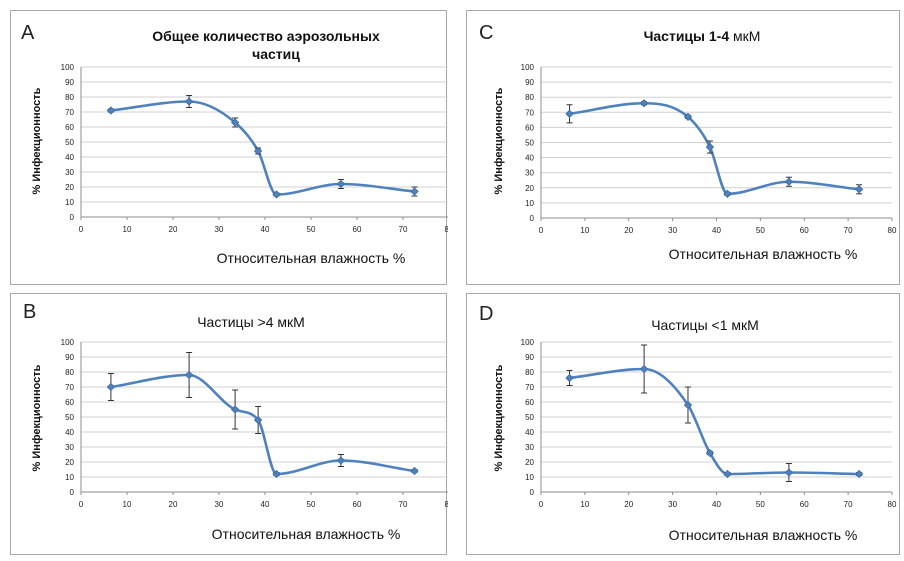 This screenshot has width=904, height=561. What do you see at coordinates (486, 314) in the screenshot?
I see `panel-letter: D` at bounding box center [486, 314].